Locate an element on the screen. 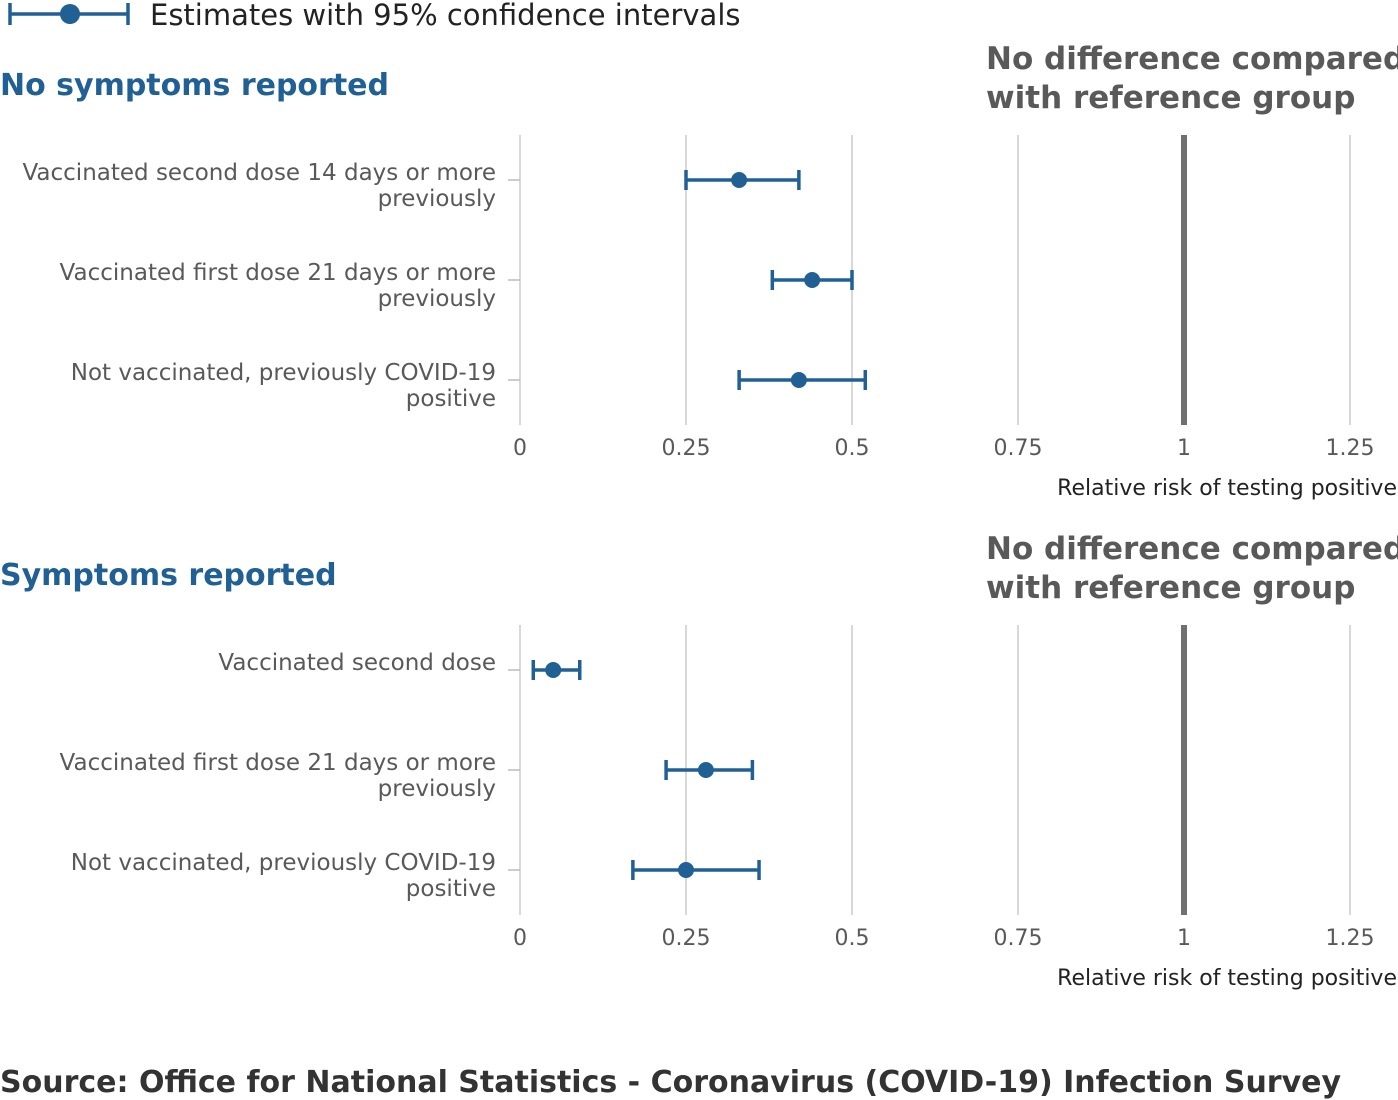 The width and height of the screenshot is (1398, 1100). legend-label: Estimates with 95% confidence intervals is located at coordinates (445, 16).